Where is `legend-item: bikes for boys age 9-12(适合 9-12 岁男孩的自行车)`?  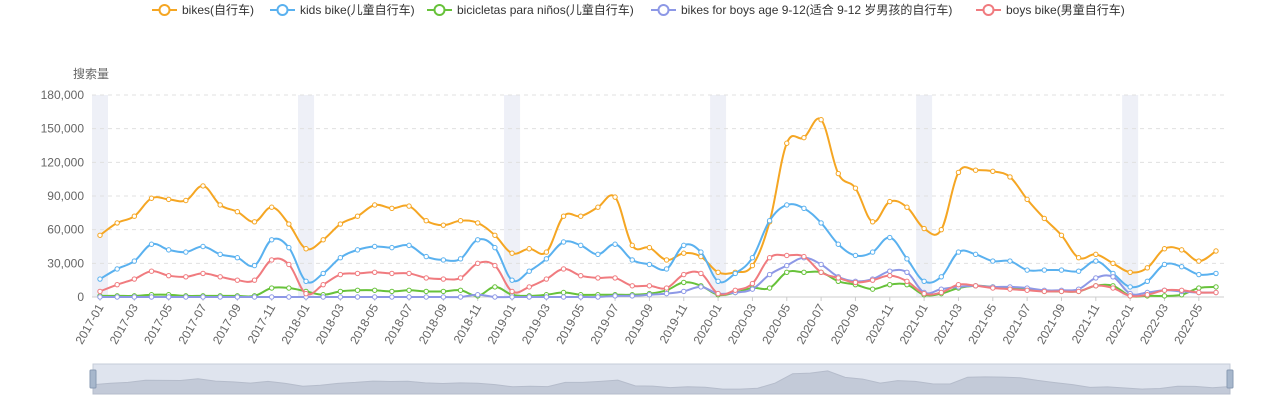 legend-item: bikes for boys age 9-12(适合 9-12 岁男孩的自行车) is located at coordinates (801, 9).